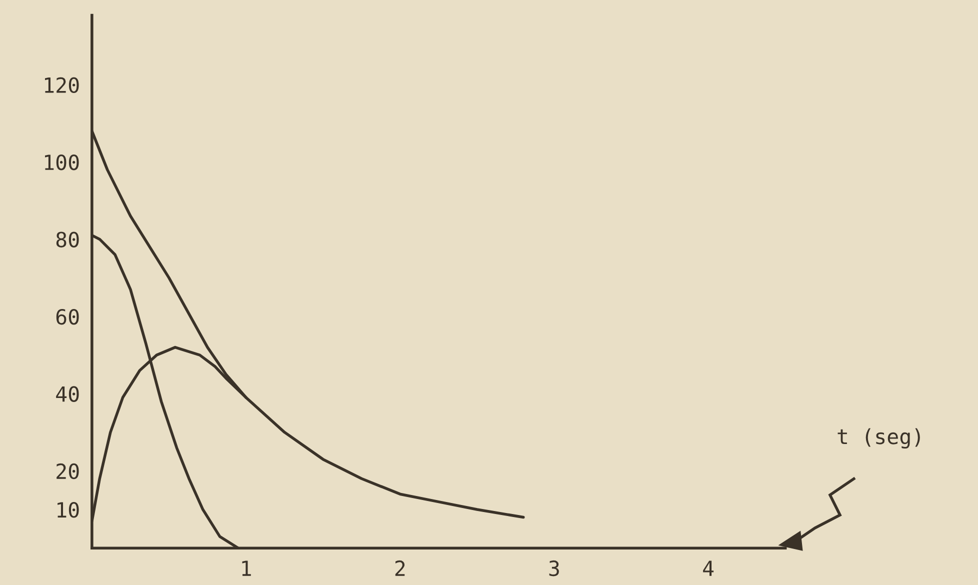 Image resolution: width=978 pixels, height=585 pixels. Describe the element at coordinates (67, 394) in the screenshot. I see `y-tick-label: 40` at that location.